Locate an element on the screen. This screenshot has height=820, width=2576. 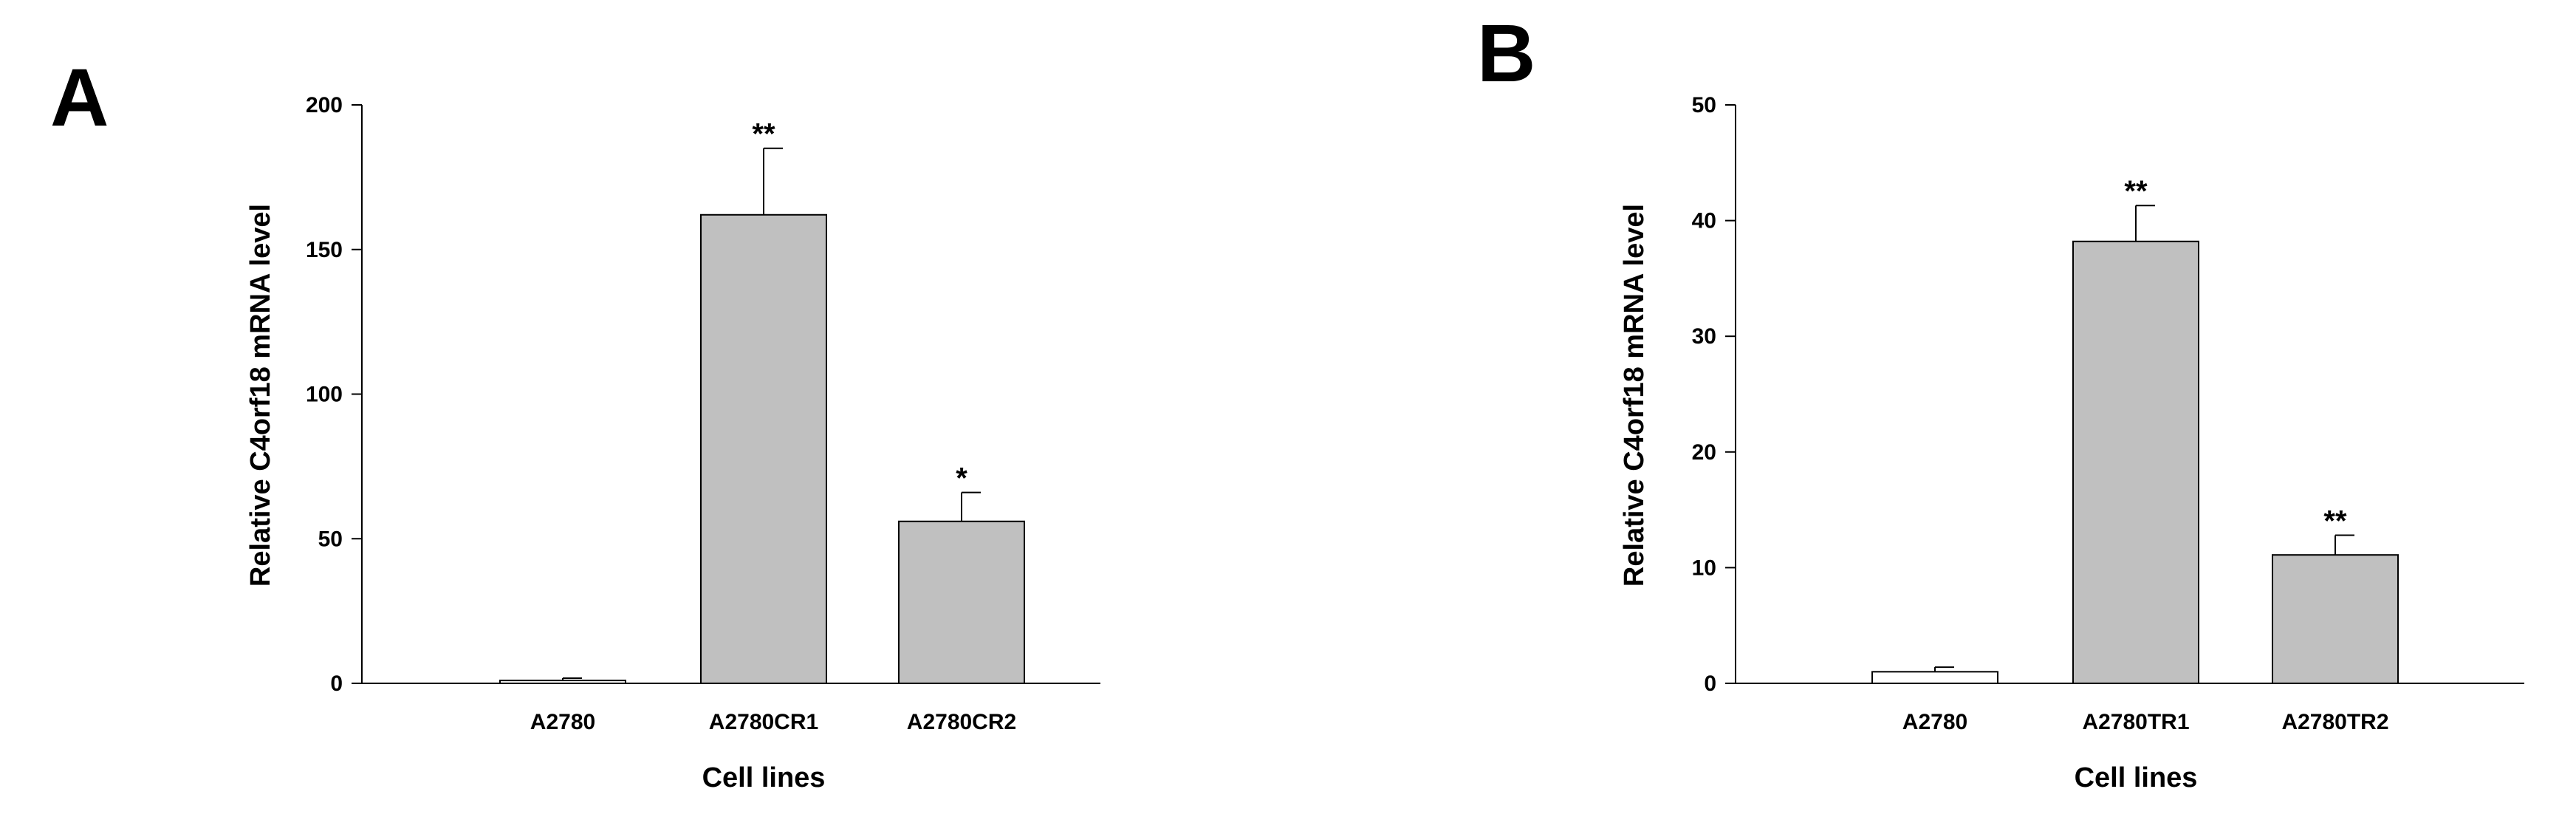
y-tick-label: 10 is located at coordinates (1704, 568).